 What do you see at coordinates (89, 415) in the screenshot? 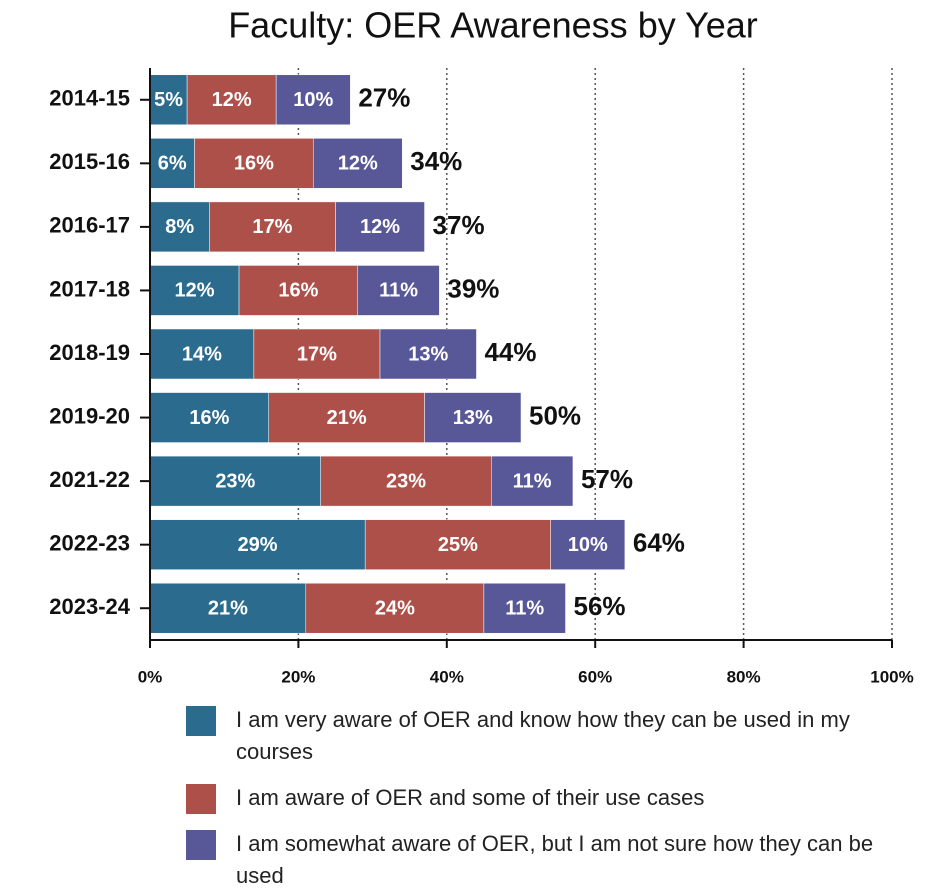
I see `y-tick-label: 2019-20` at bounding box center [89, 415].